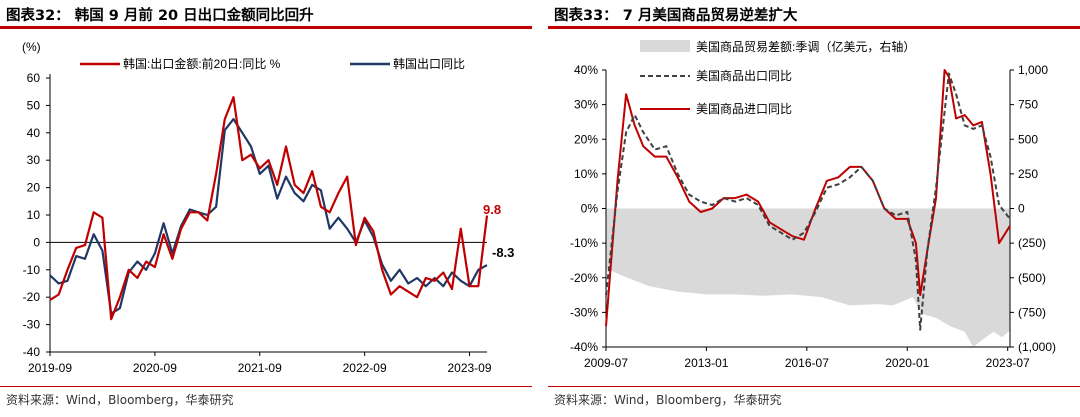 Image resolution: width=1080 pixels, height=417 pixels. Describe the element at coordinates (34, 105) in the screenshot. I see `y-tick-label: 50` at that location.